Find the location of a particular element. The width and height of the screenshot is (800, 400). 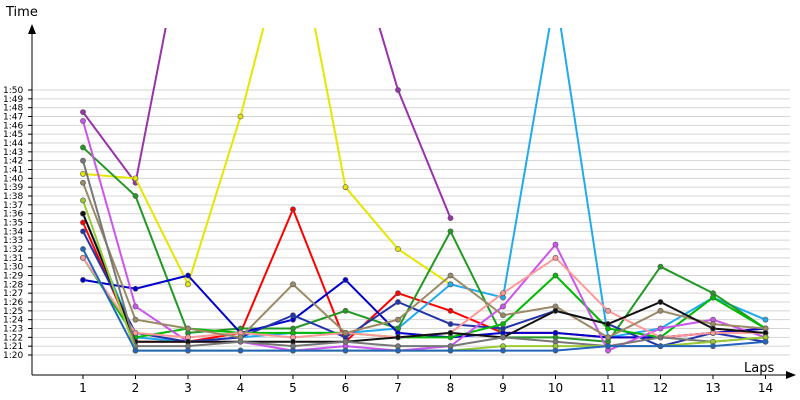

y-tick-label: 1:37 is located at coordinates (13, 206).